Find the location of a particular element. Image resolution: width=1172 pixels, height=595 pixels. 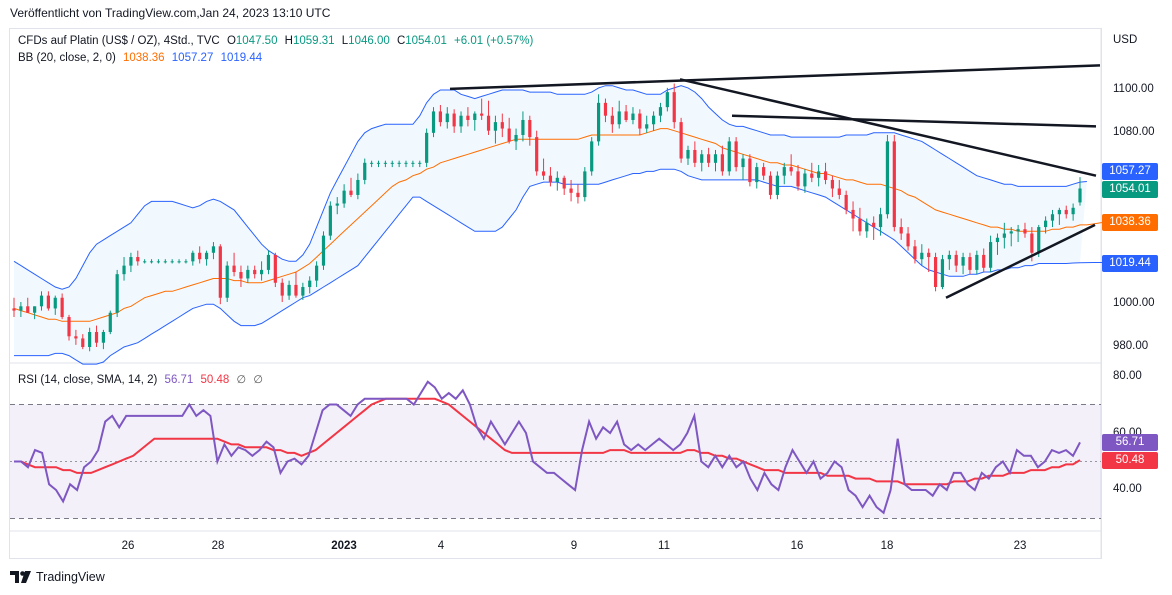

time-tick: 2023 is located at coordinates (344, 546).